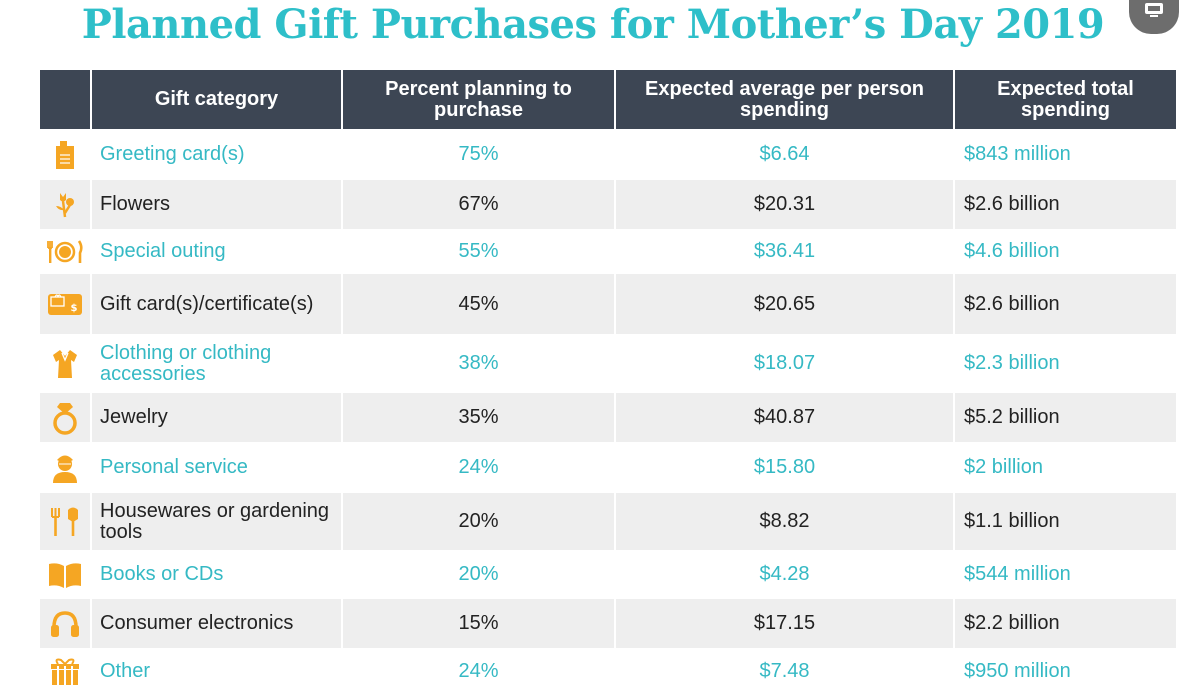 This screenshot has height=698, width=1186. Describe the element at coordinates (1064, 623) in the screenshot. I see `total-spending-cell: $2.2 billion` at that location.